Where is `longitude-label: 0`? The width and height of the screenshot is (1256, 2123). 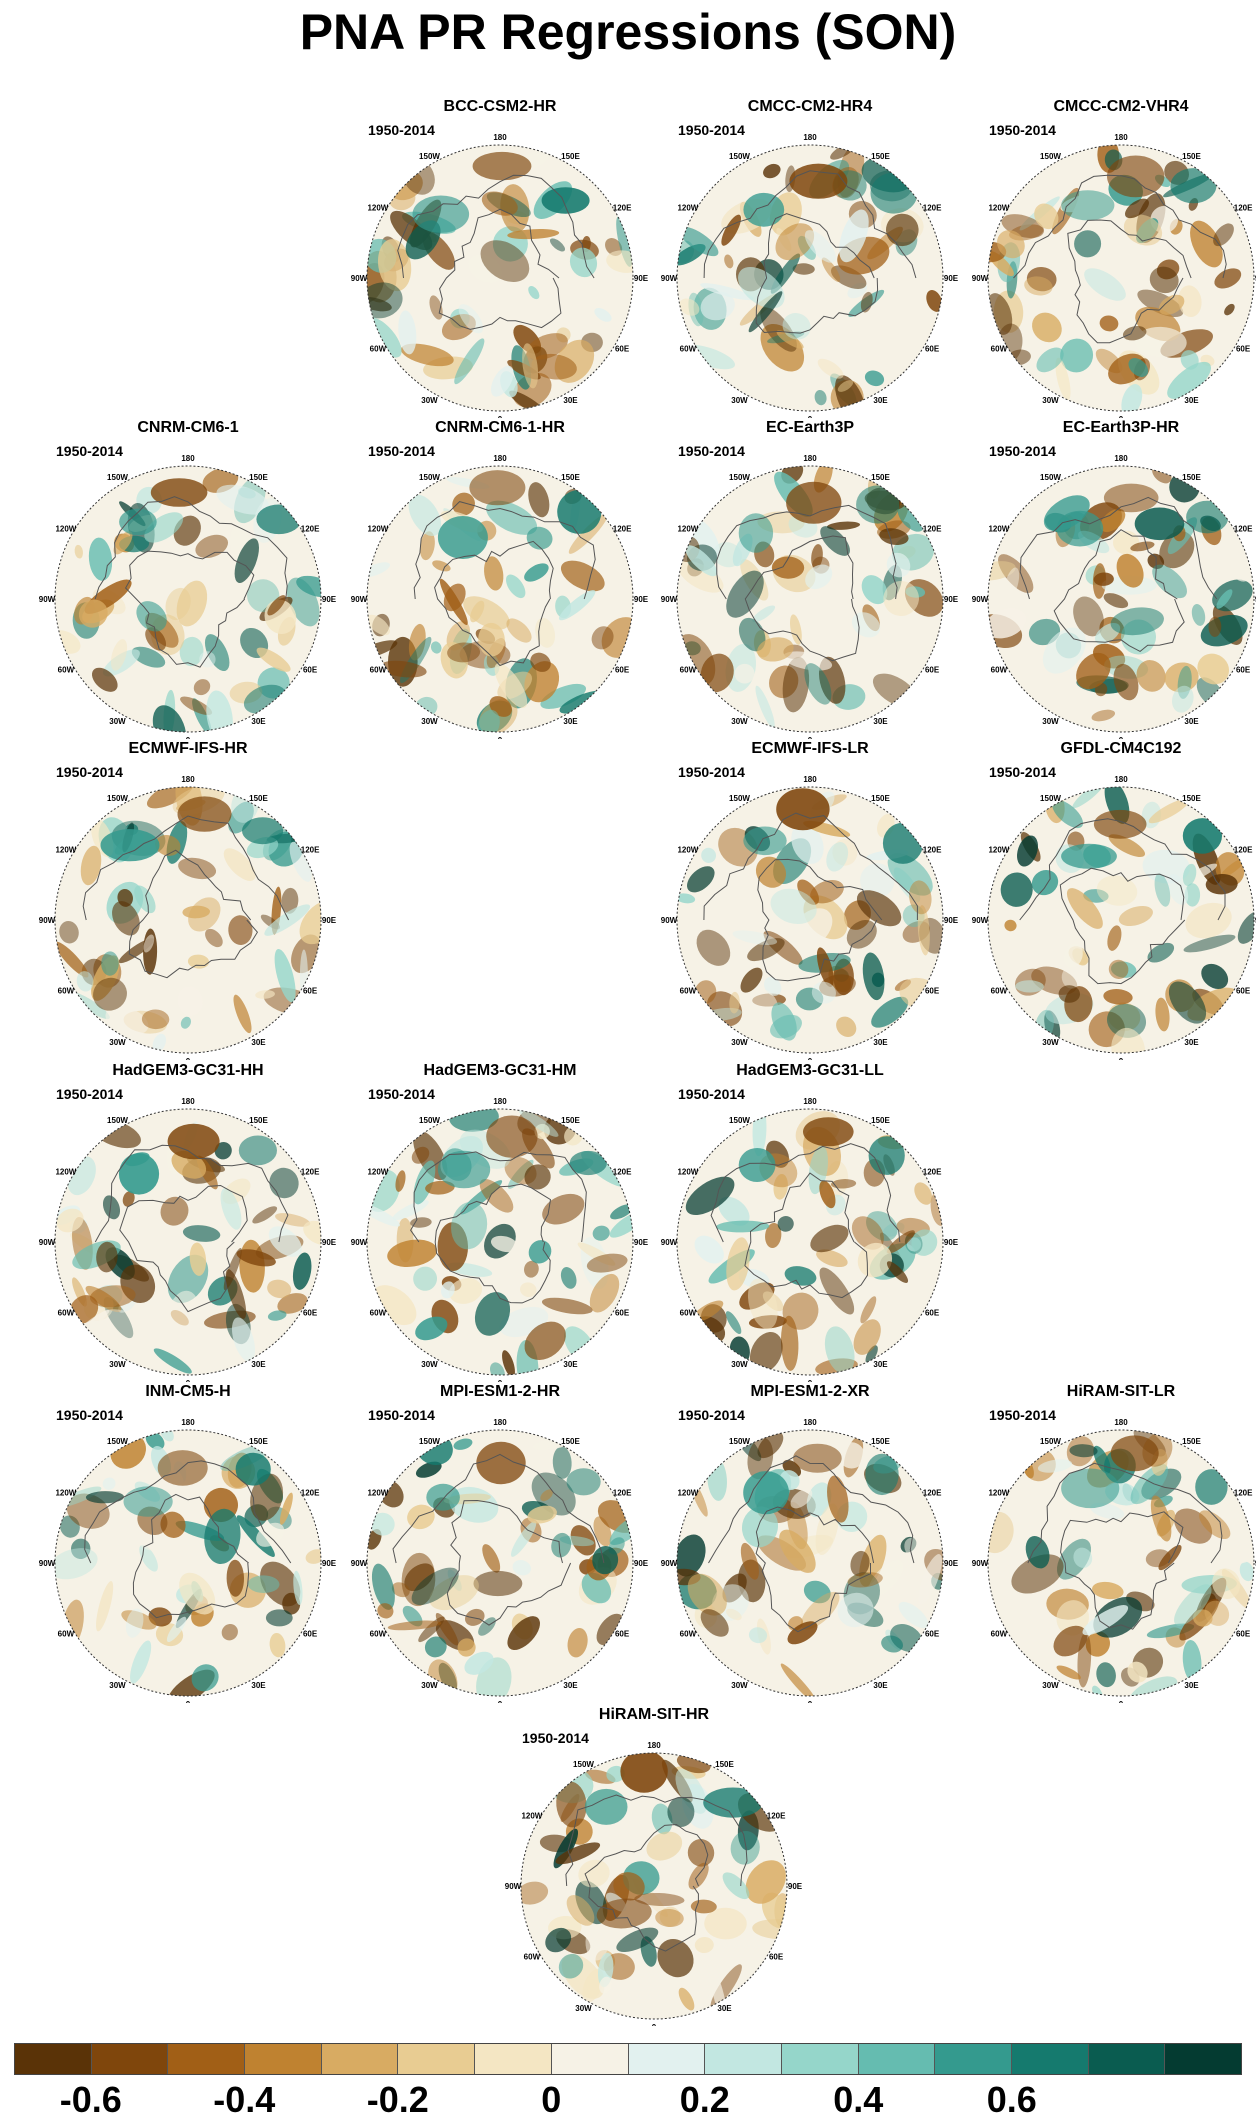
longitude-label: 0 is located at coordinates (188, 1701).